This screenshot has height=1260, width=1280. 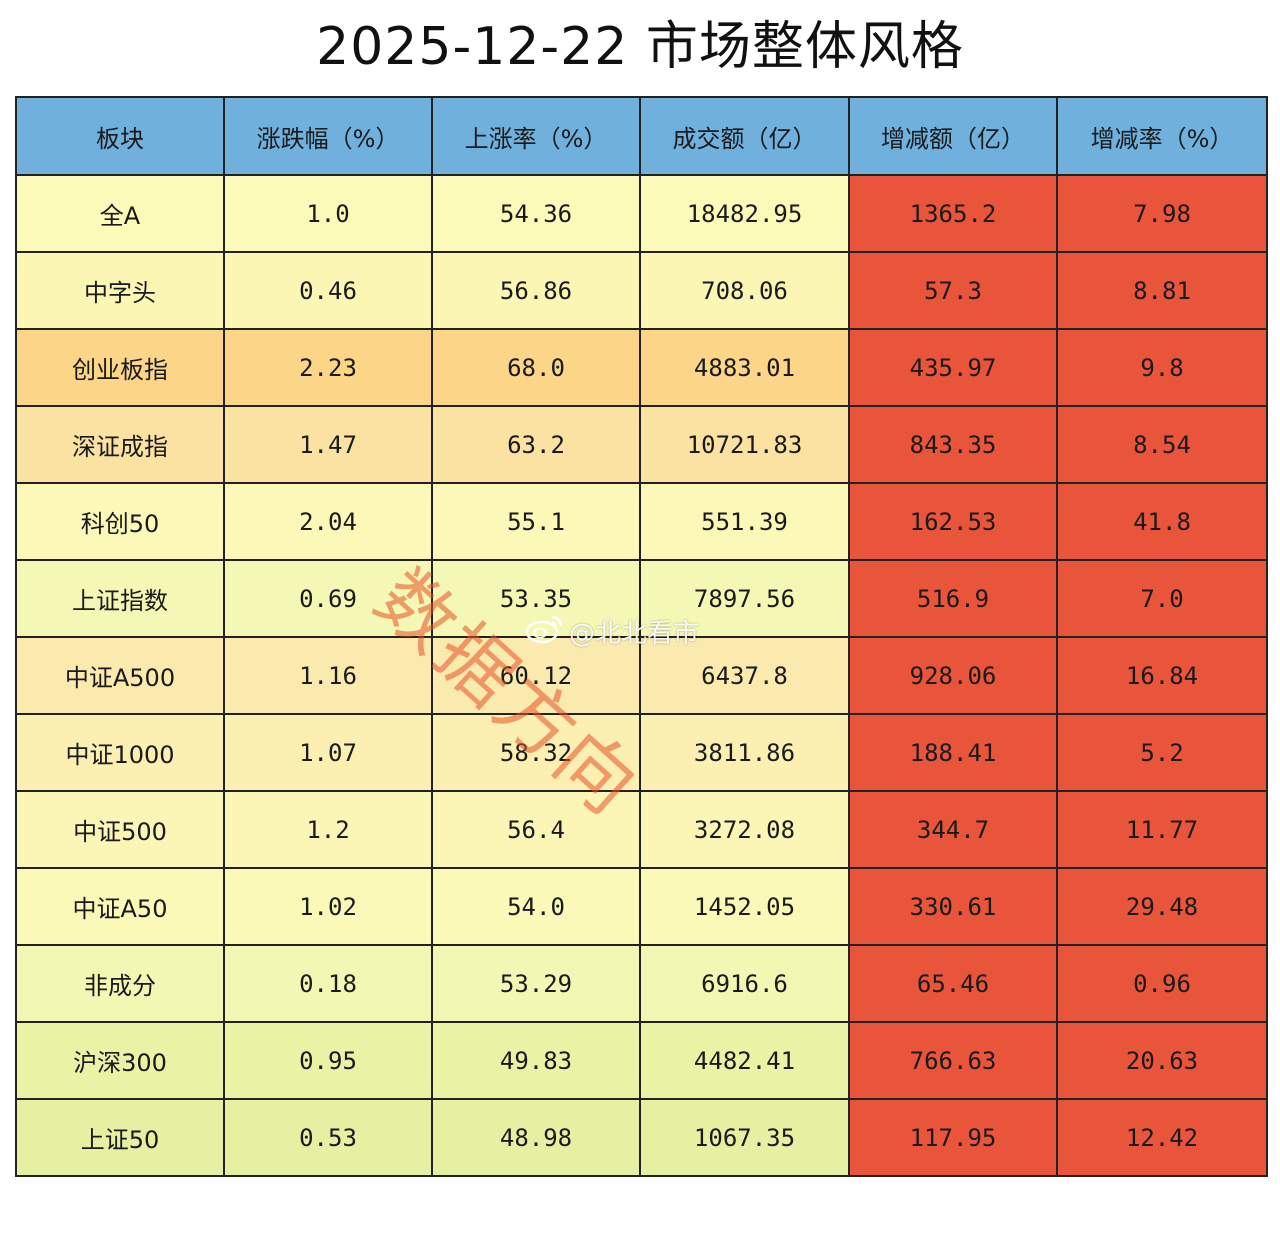 I want to click on table-row: 中字头 0.46 56.86 708.06 57.3 8.81, so click(x=641, y=290).